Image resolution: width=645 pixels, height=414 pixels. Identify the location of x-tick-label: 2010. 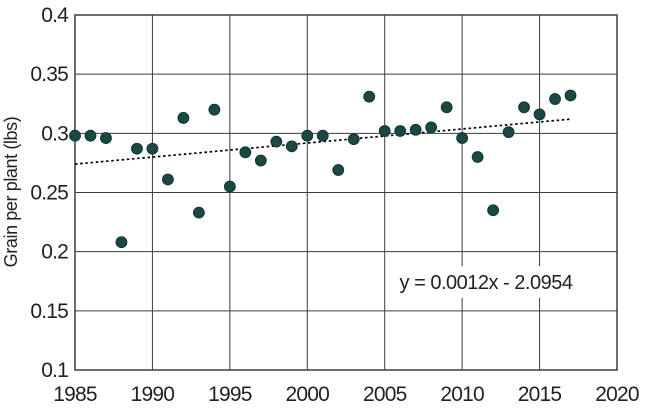
(462, 394).